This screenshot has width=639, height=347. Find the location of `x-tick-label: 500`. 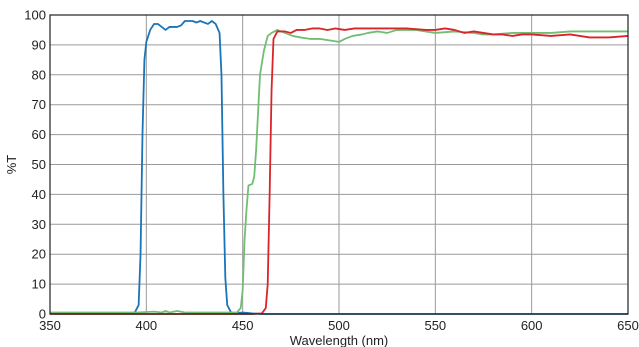

x-tick-label: 500 is located at coordinates (339, 325).